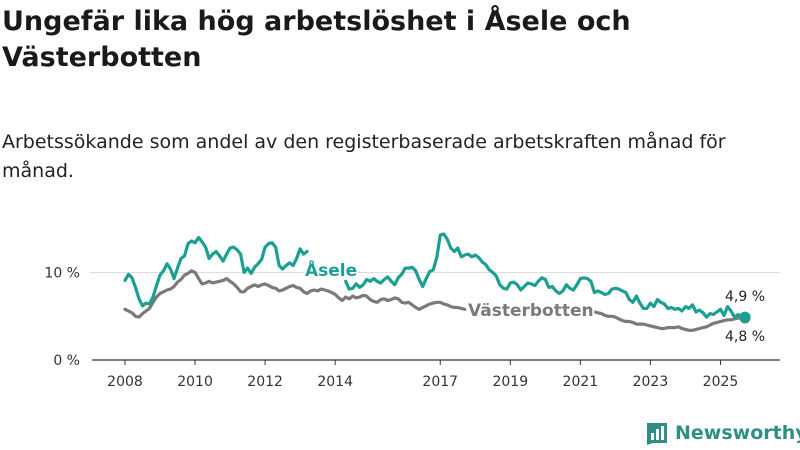  I want to click on x-tick-label: 2023, so click(651, 382).